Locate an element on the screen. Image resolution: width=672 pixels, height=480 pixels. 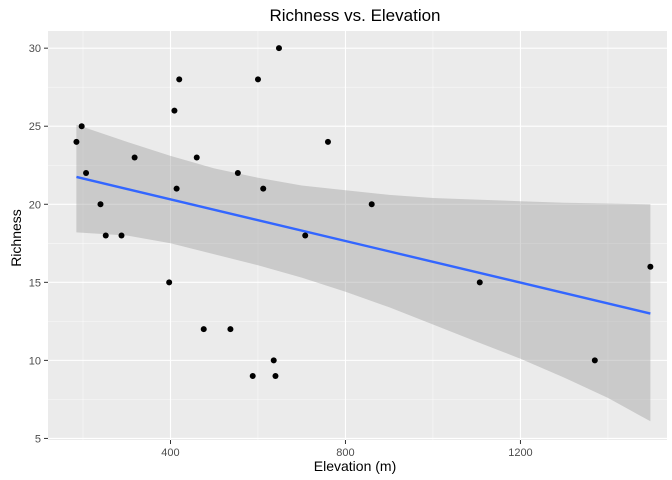
y-tick-label: 30 is located at coordinates (35, 49).